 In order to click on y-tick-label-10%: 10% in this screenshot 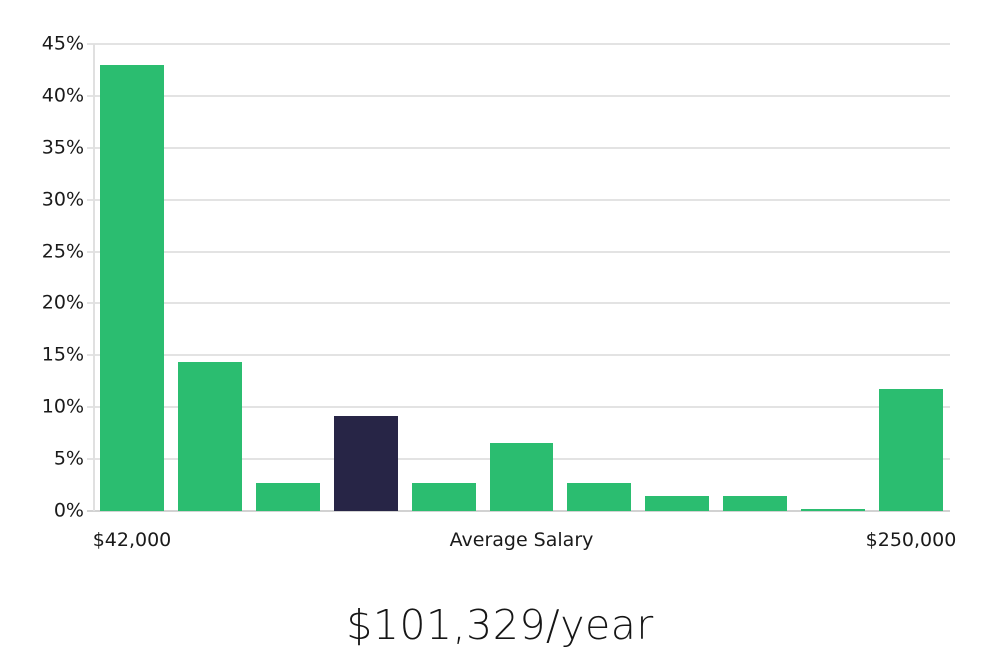, I will do `click(62, 406)`.